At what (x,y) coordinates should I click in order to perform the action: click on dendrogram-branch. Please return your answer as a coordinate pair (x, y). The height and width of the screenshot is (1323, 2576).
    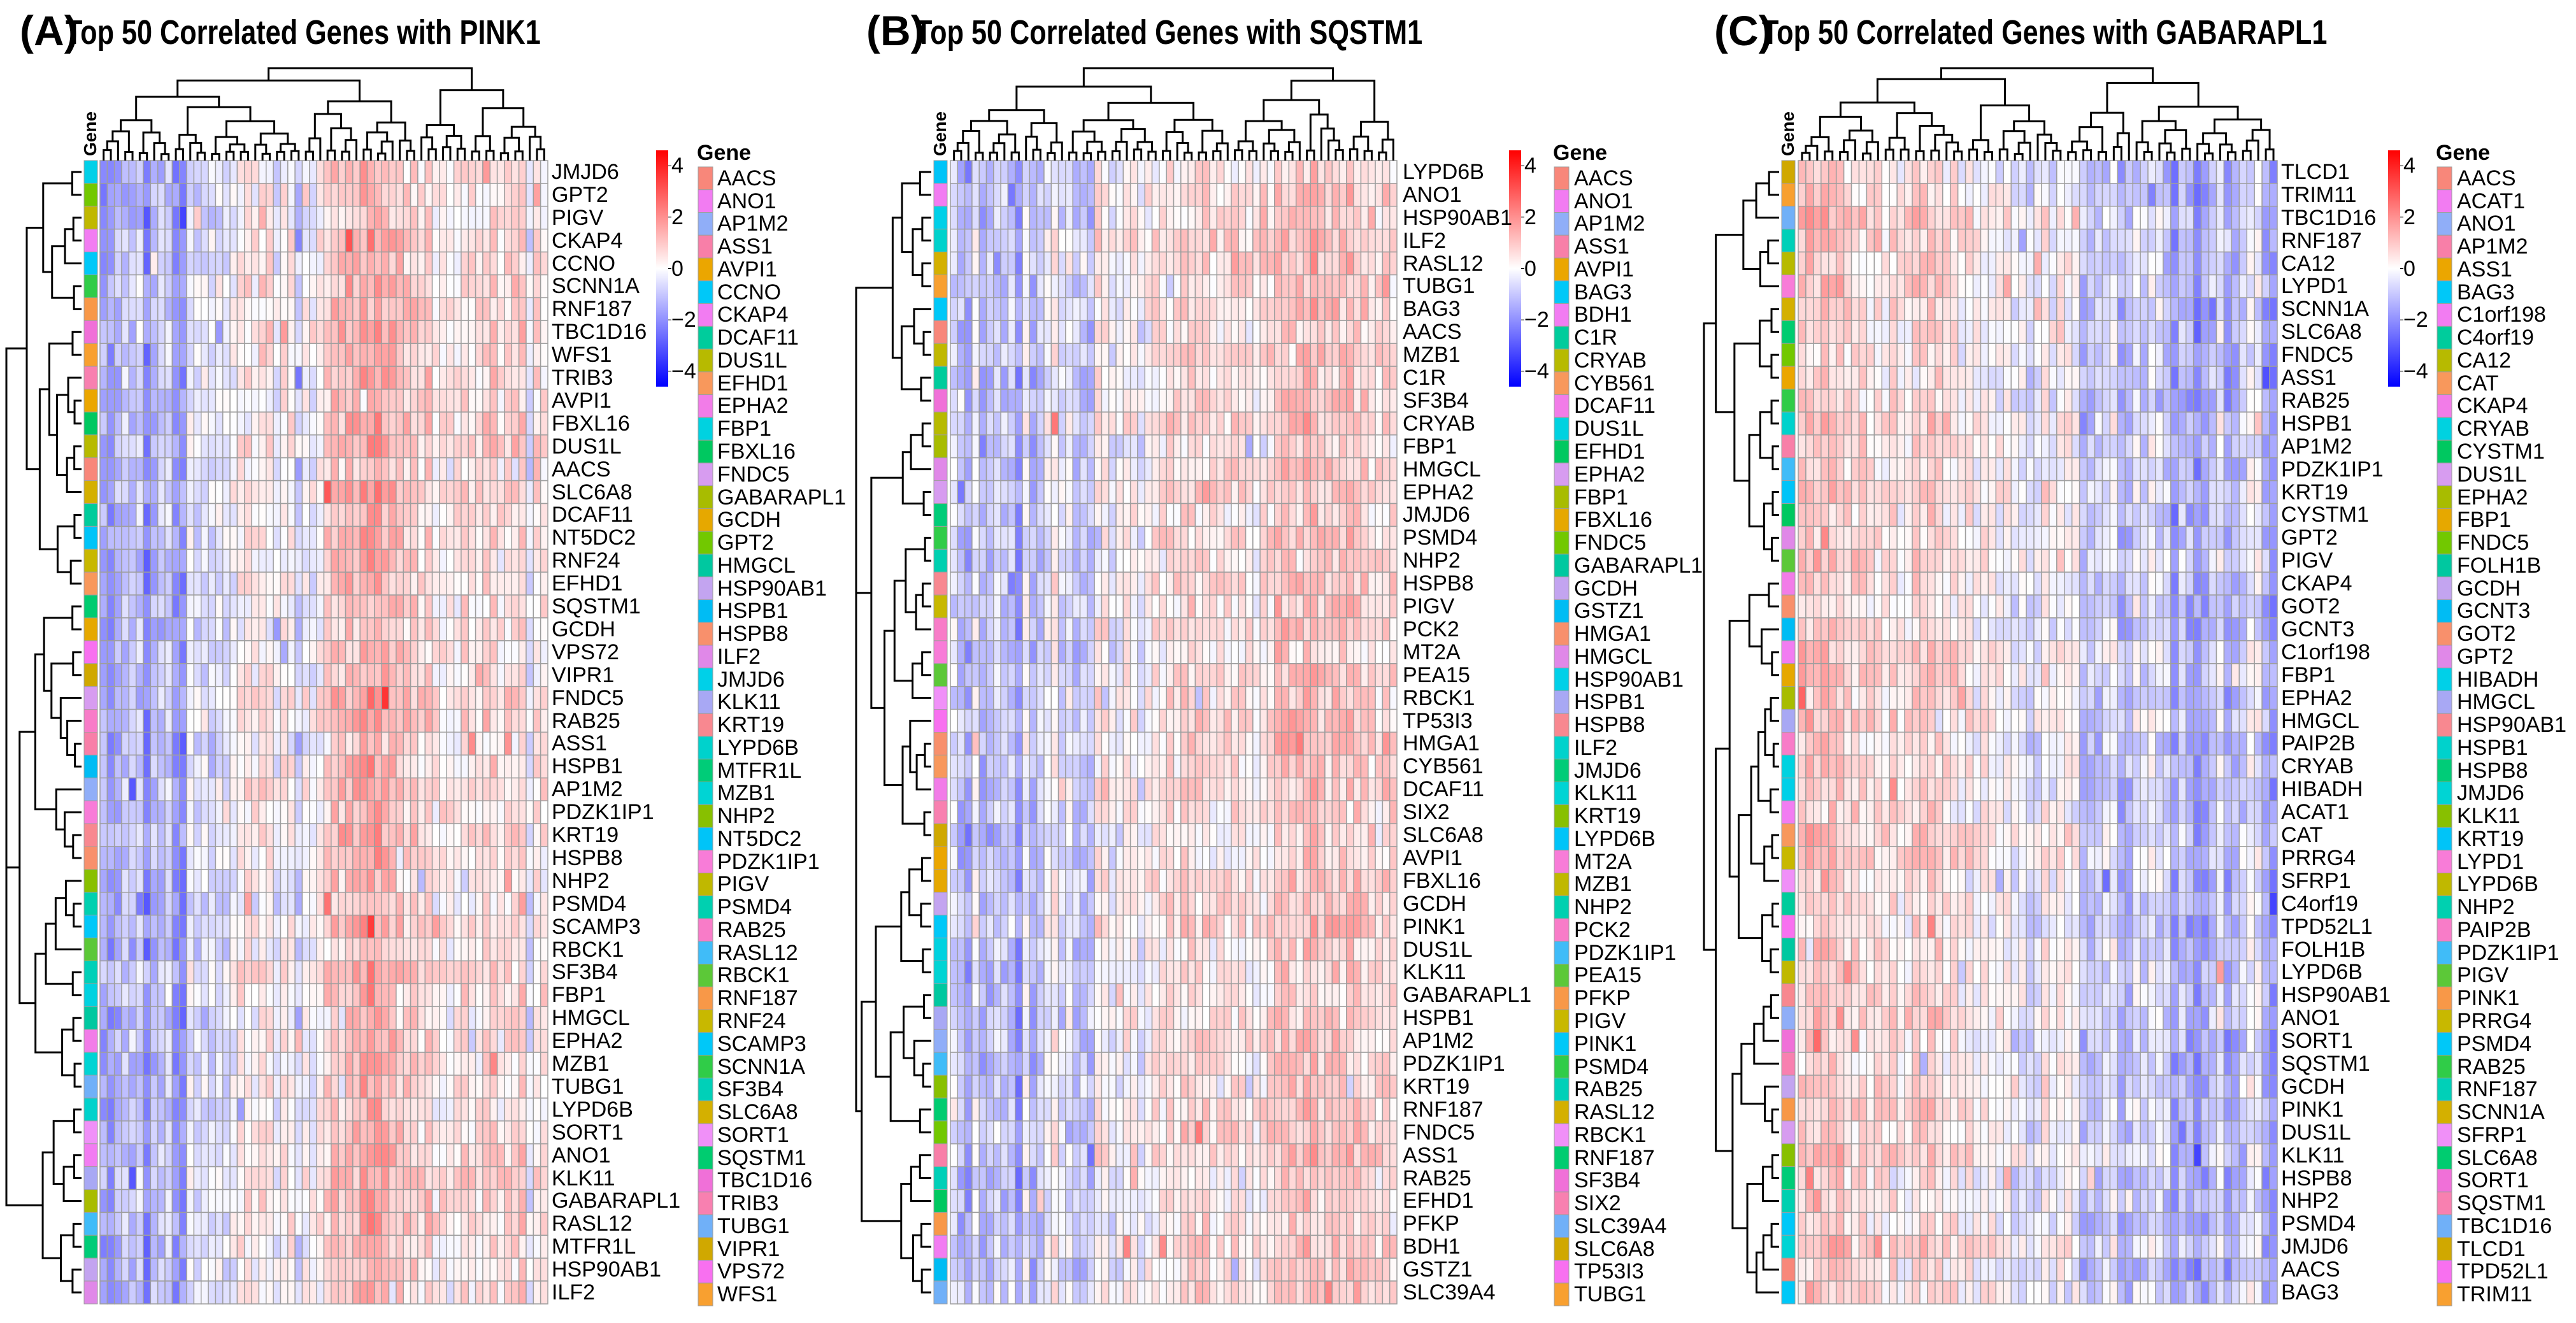
    Looking at the image, I should click on (59, 953).